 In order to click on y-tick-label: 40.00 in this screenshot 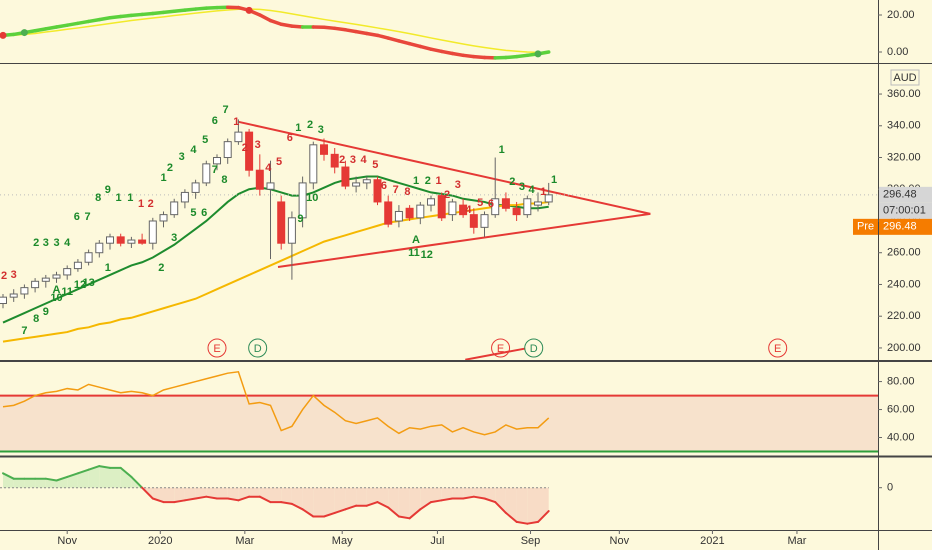, I will do `click(901, 437)`.